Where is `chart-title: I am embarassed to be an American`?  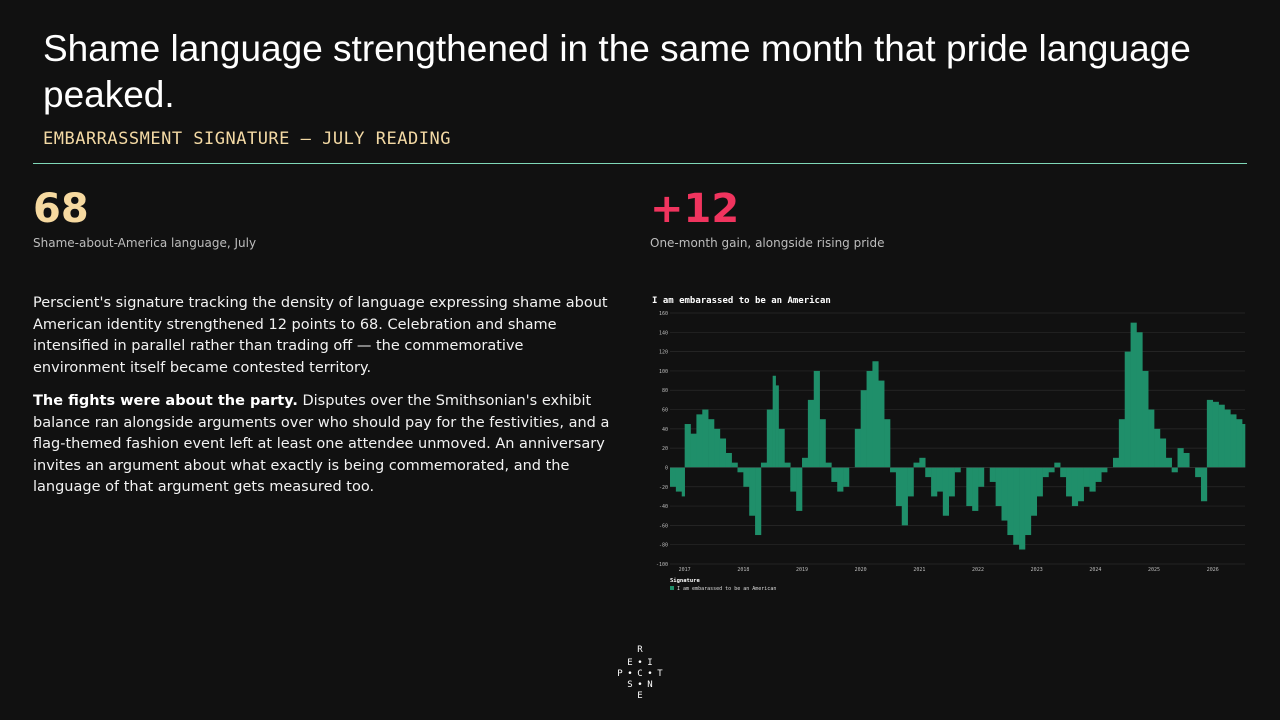
chart-title: I am embarassed to be an American is located at coordinates (741, 300).